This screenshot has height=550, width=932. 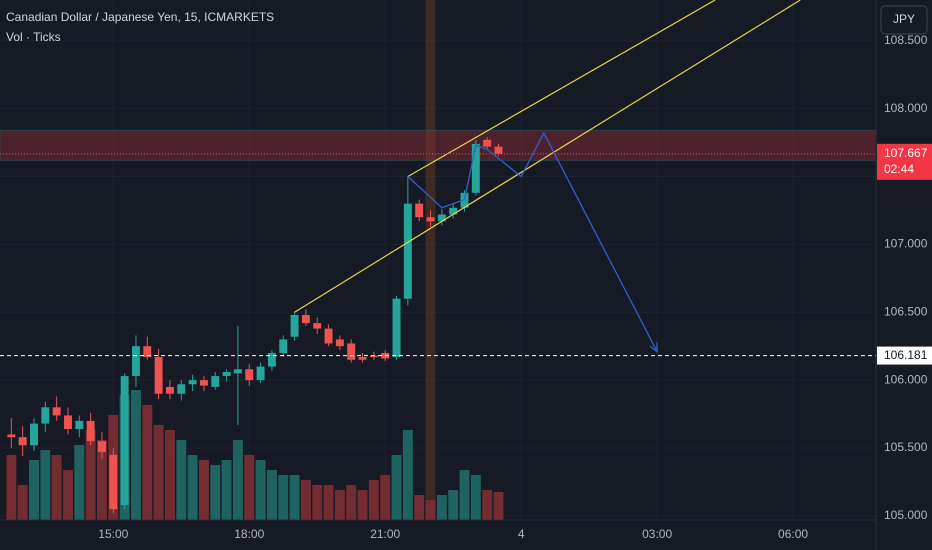 I want to click on x-tick-label: 03:00, so click(x=657, y=534).